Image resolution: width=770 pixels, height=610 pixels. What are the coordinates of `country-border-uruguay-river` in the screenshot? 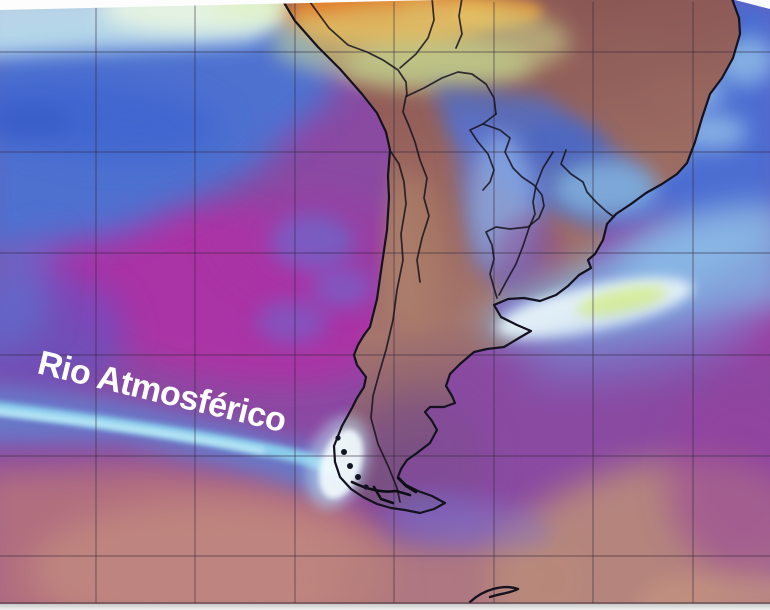 It's located at (526, 223).